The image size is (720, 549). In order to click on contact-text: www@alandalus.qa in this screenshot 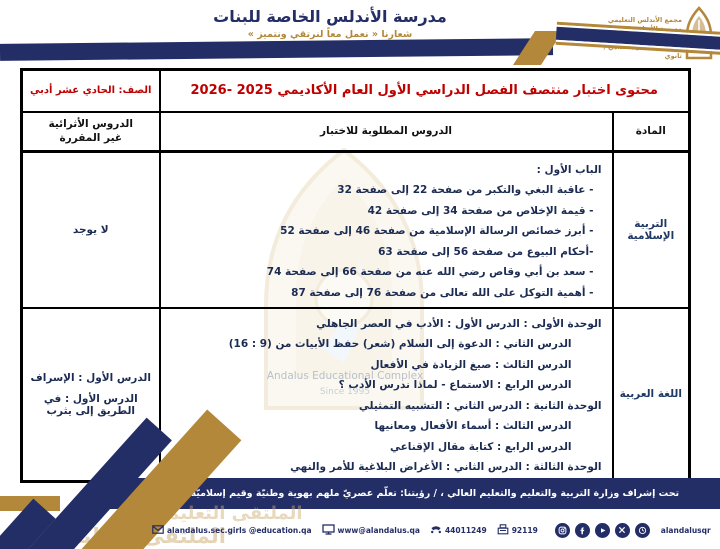, I will do `click(378, 530)`.